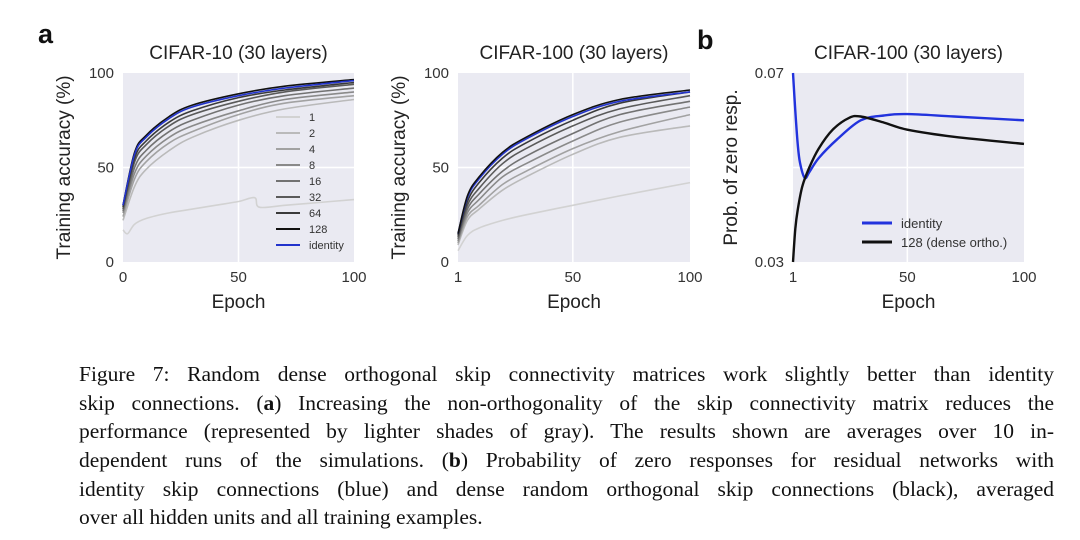 The height and width of the screenshot is (540, 1080). What do you see at coordinates (769, 262) in the screenshot?
I see `y-tick-label: 0.03` at bounding box center [769, 262].